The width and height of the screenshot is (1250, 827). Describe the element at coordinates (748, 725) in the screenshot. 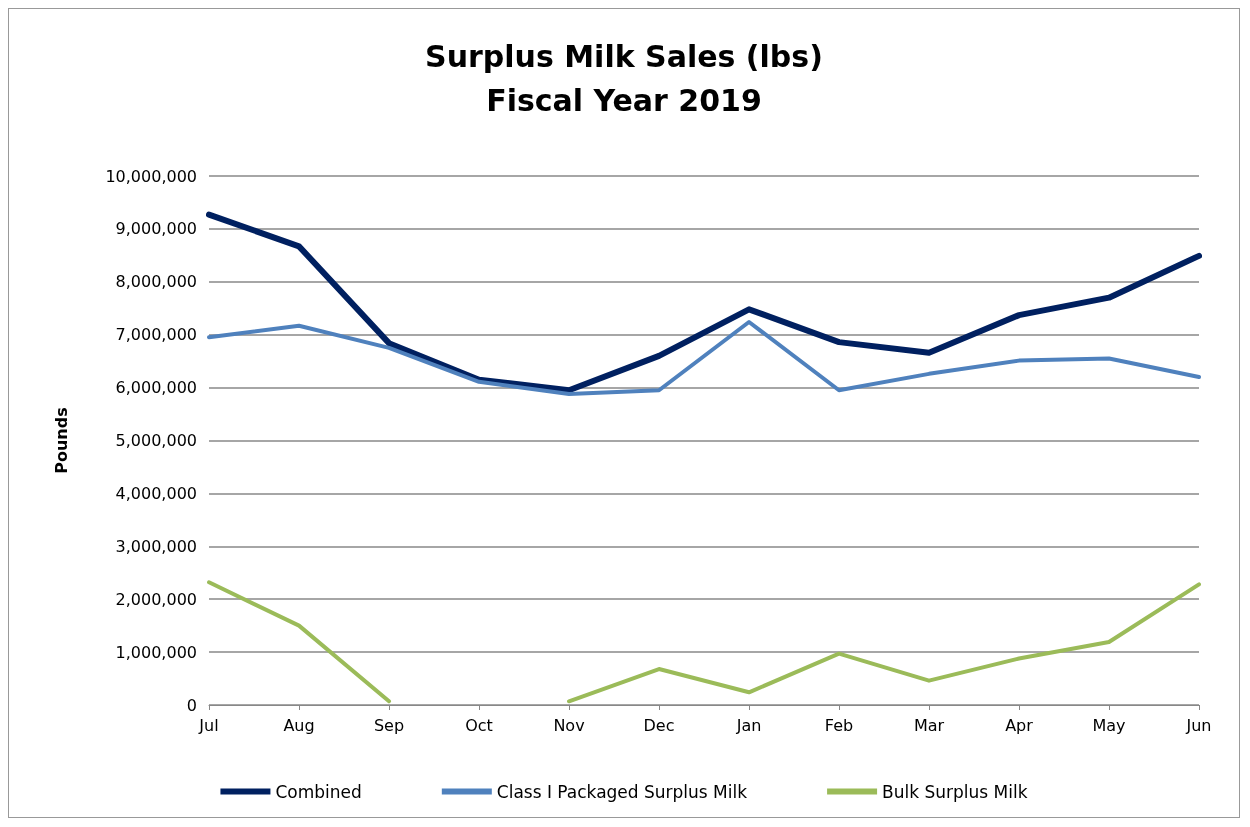

I see `x-tick-label: Jan` at that location.